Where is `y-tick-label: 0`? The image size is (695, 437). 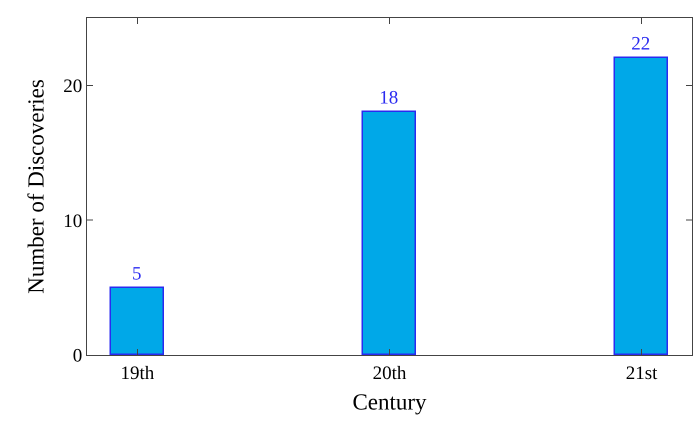 y-tick-label: 0 is located at coordinates (77, 356).